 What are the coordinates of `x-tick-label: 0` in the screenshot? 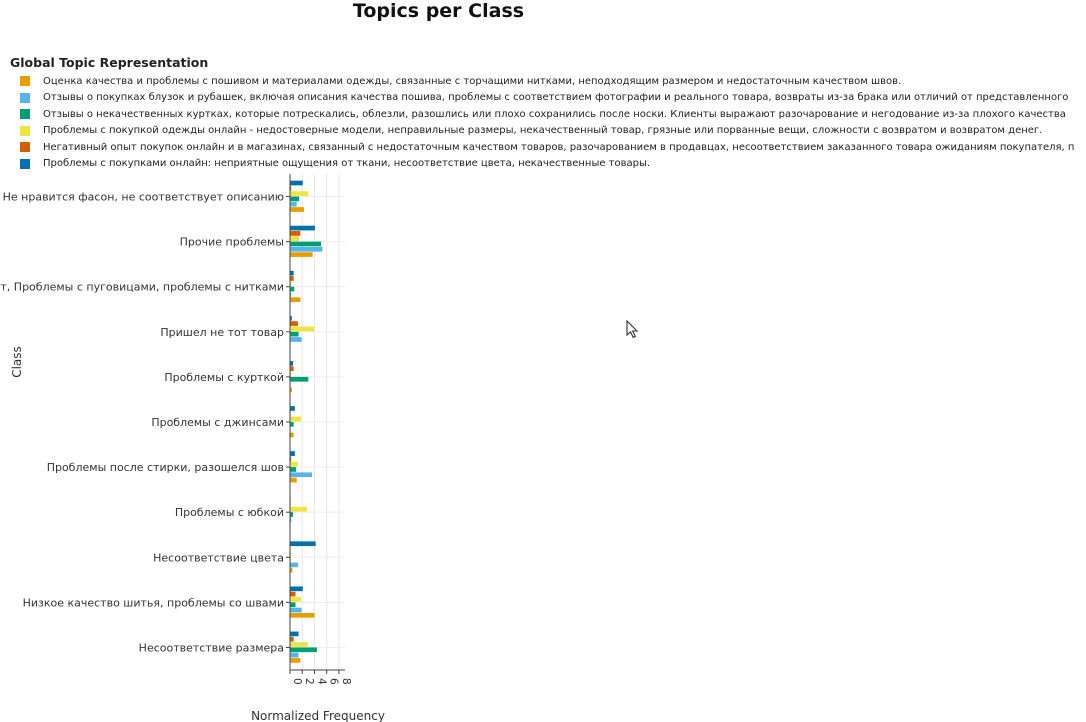 It's located at (297, 681).